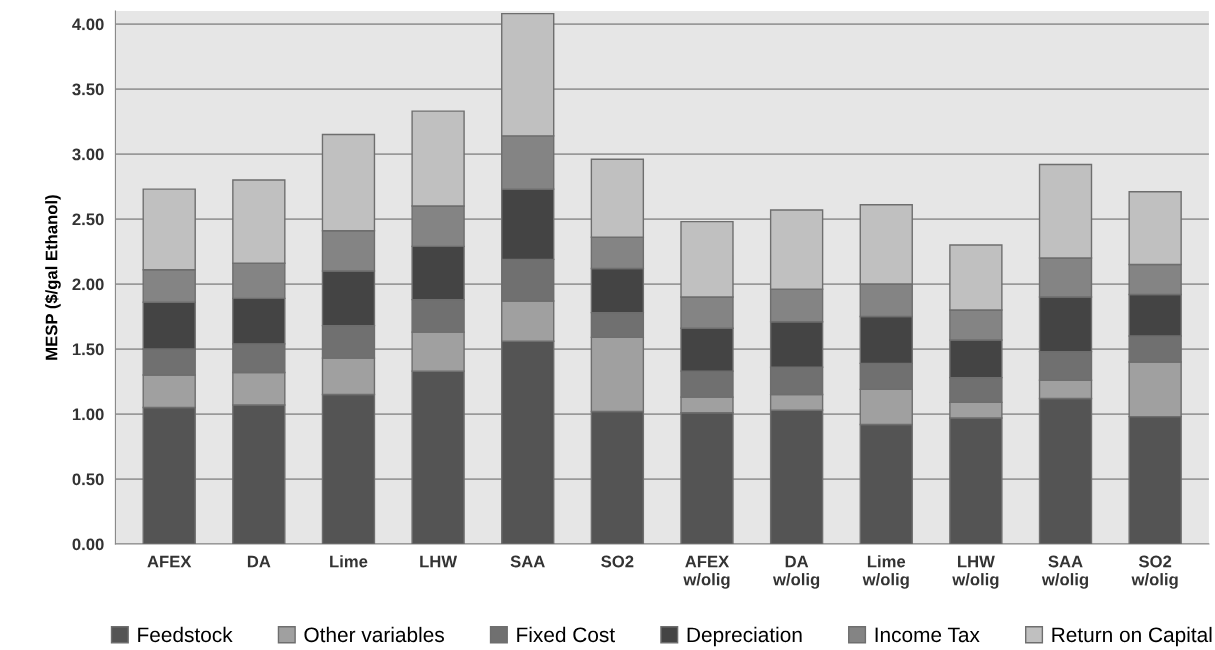  I want to click on y-tick-label: 0.50, so click(88, 479).